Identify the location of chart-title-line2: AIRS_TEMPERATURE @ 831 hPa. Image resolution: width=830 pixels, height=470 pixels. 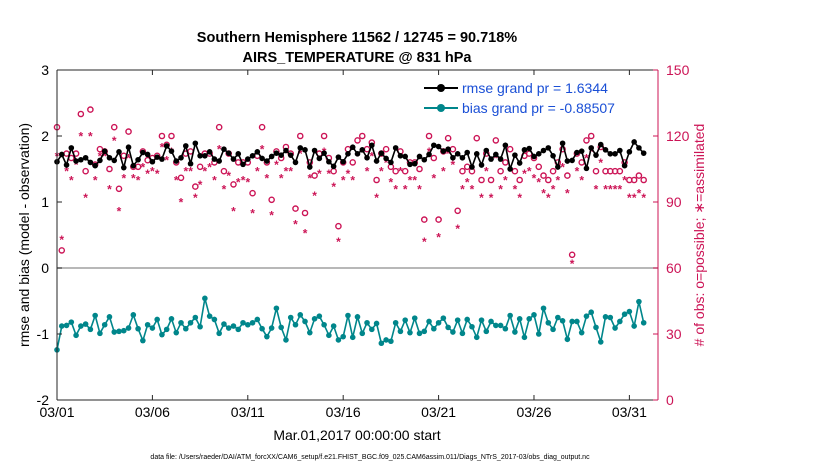
(357, 58).